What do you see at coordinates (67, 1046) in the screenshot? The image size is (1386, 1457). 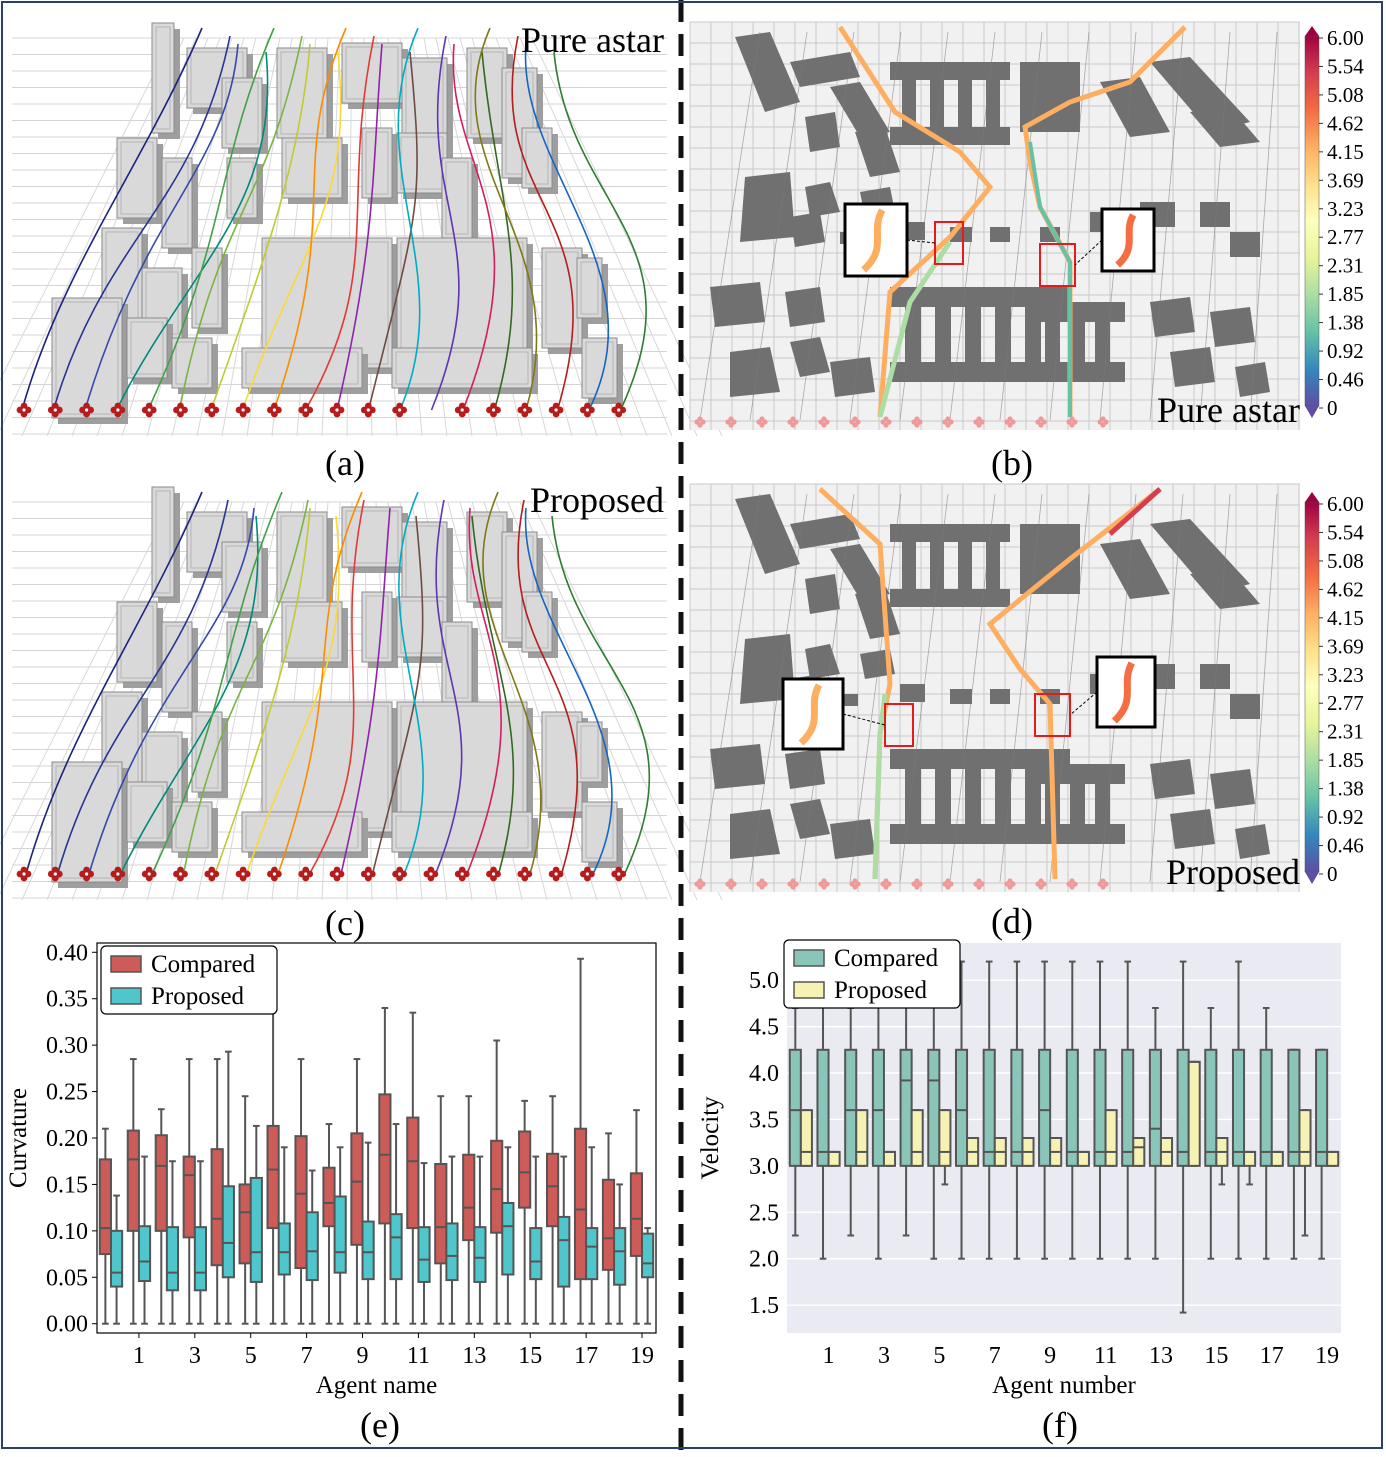 I see `y-tick-label: 0.30` at bounding box center [67, 1046].